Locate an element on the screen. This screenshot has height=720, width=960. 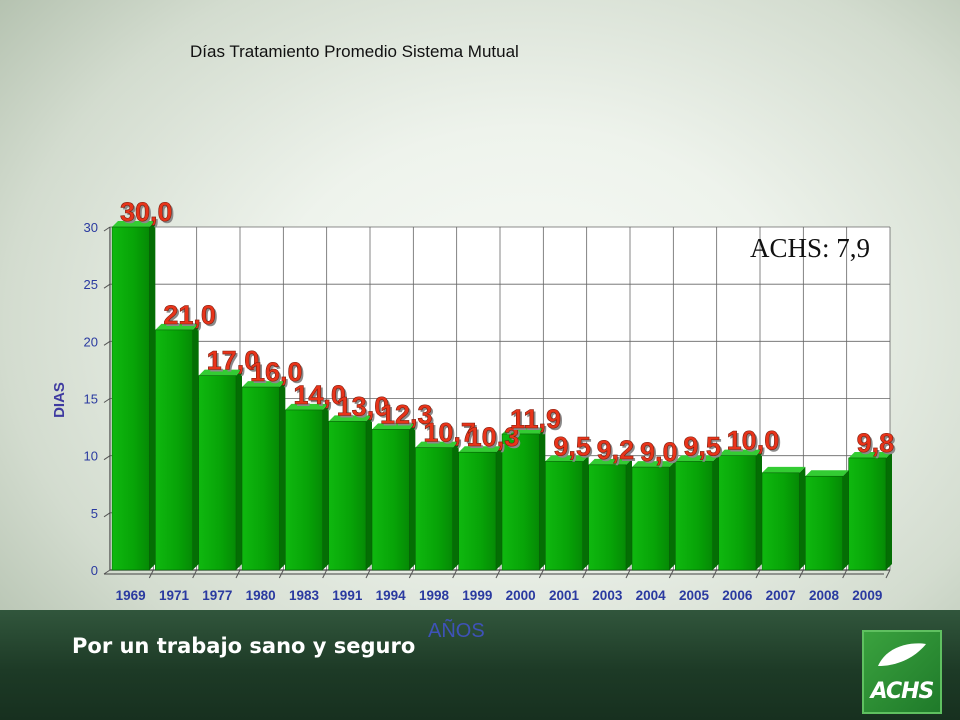
data-label: 10,0 is located at coordinates (753, 441).